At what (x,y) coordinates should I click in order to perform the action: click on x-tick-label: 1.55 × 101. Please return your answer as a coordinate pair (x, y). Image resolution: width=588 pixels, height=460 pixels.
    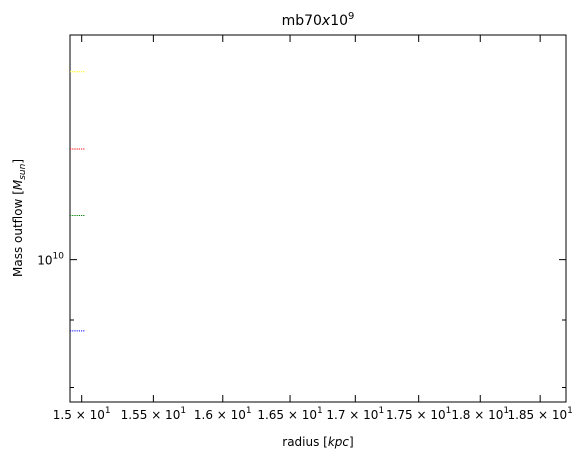
    Looking at the image, I should click on (153, 414).